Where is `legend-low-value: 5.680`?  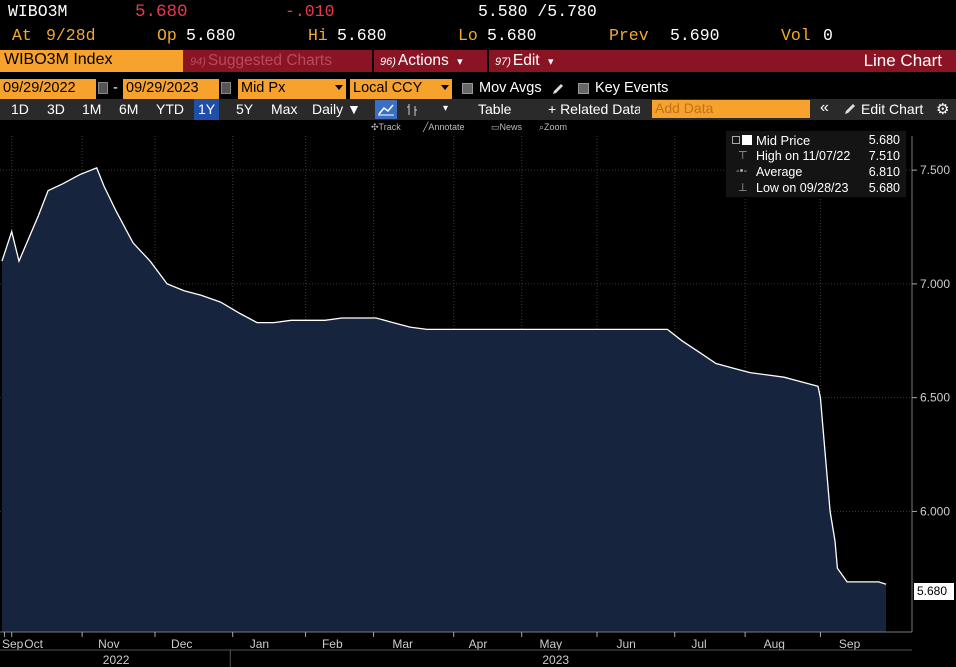 legend-low-value: 5.680 is located at coordinates (884, 188).